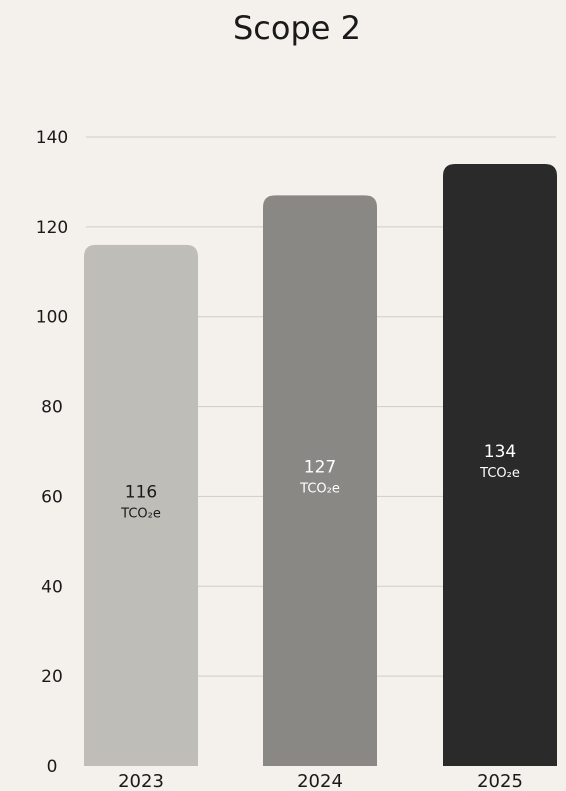 The width and height of the screenshot is (566, 791). I want to click on y-tick-label: 40, so click(52, 587).